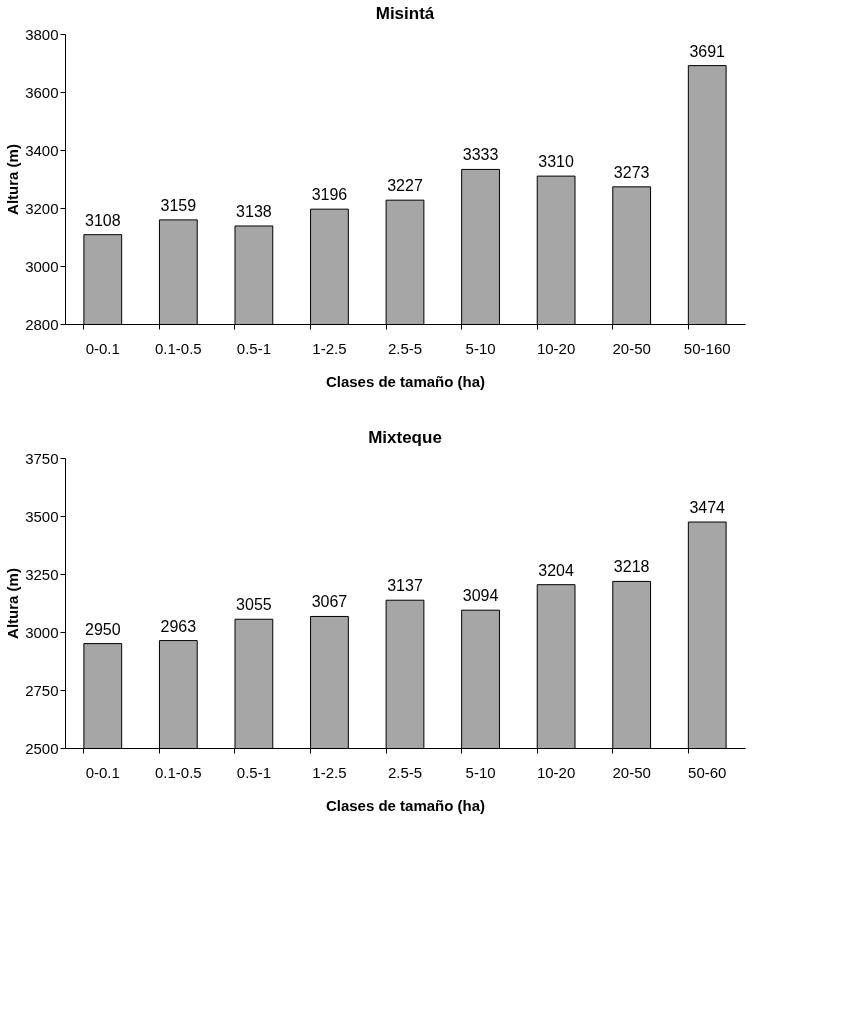 This screenshot has width=844, height=1016. I want to click on data-label: 3310, so click(556, 162).